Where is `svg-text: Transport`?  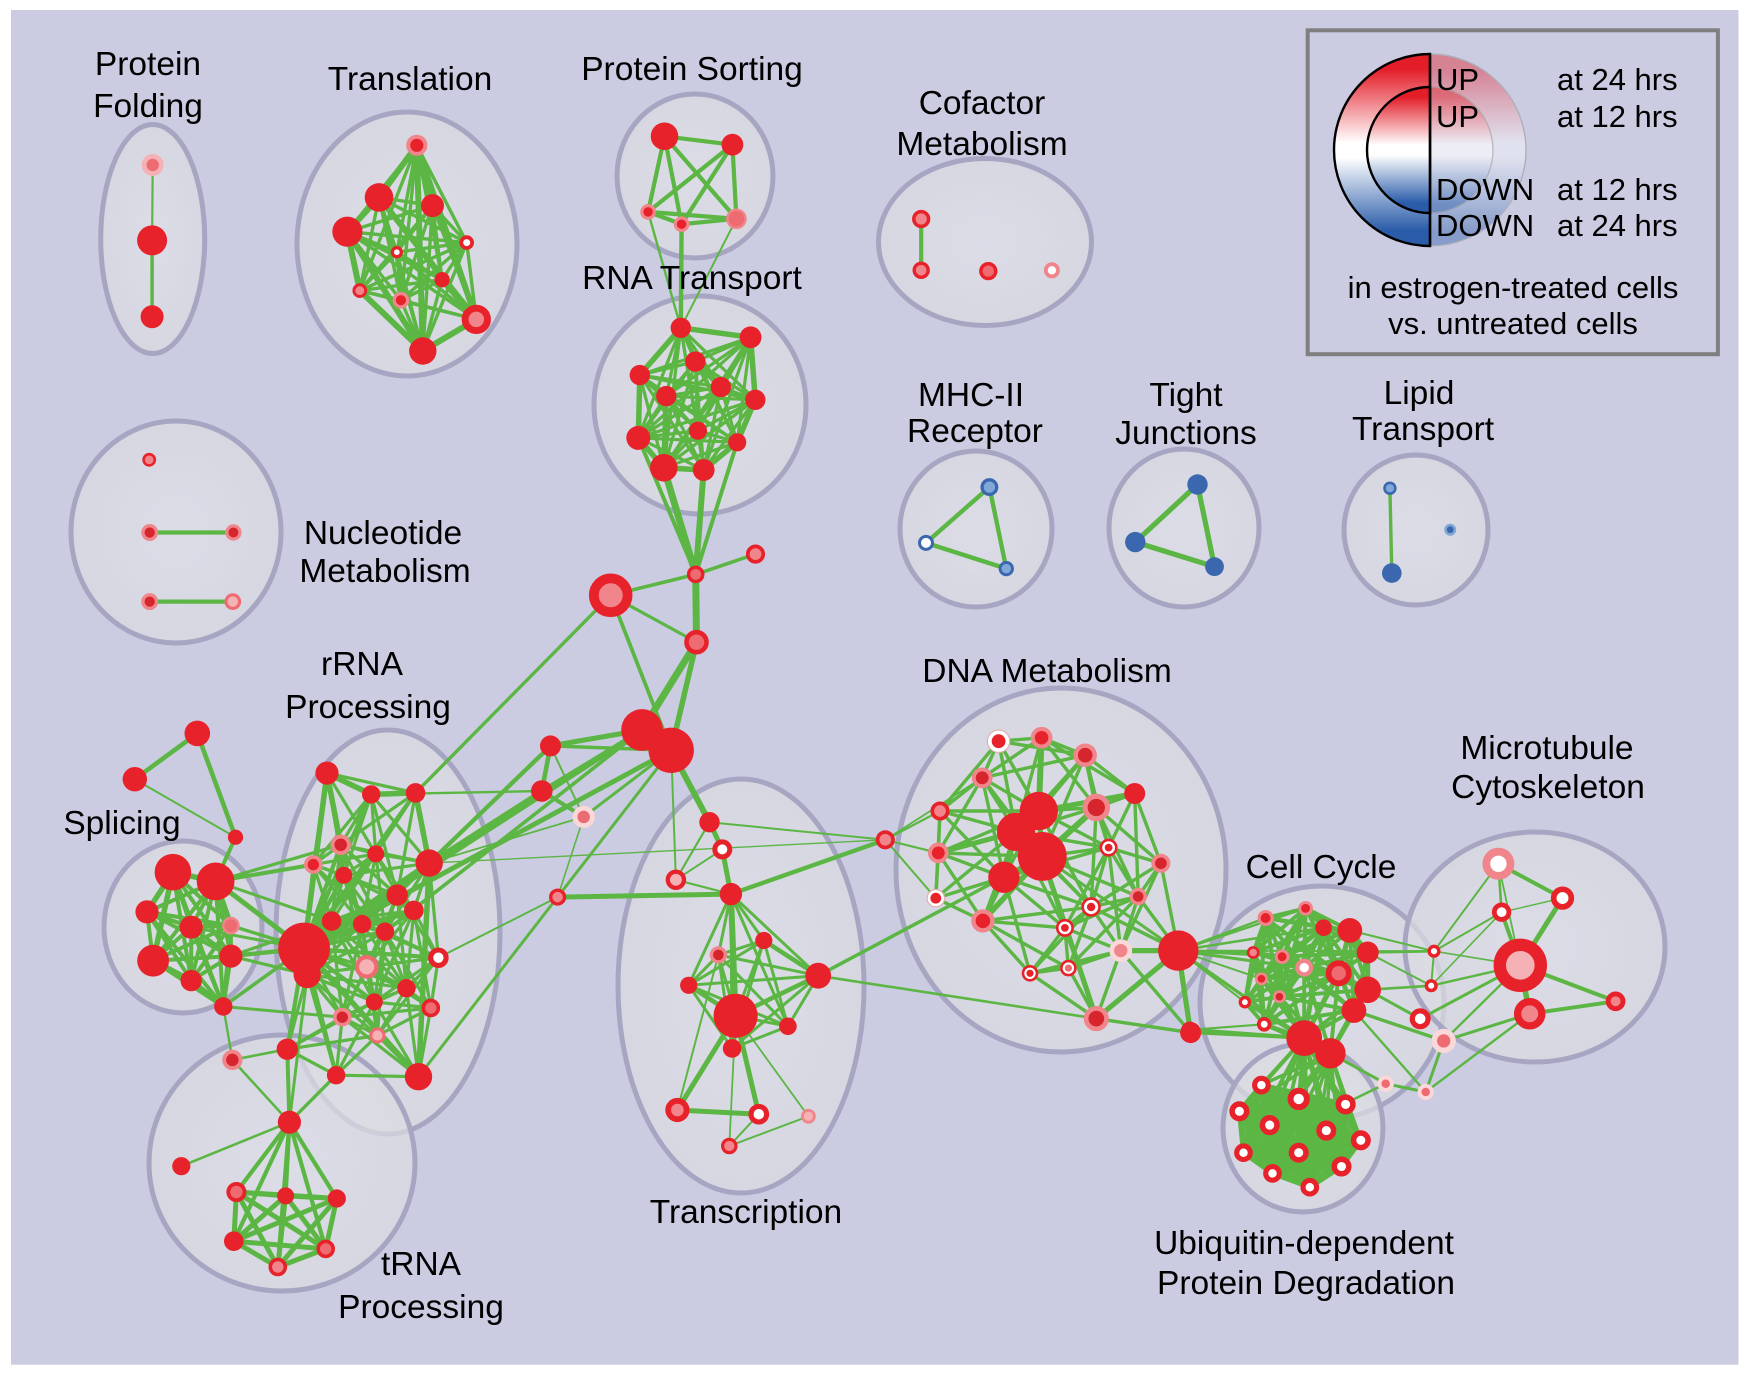
svg-text: Transport is located at coordinates (1423, 429).